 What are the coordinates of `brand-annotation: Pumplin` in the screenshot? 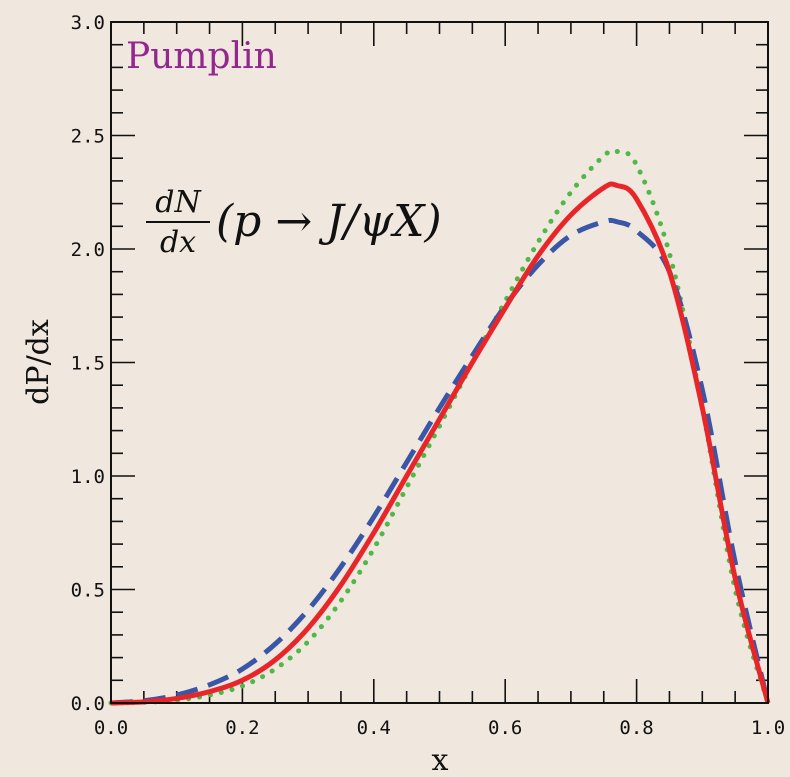 It's located at (201, 56).